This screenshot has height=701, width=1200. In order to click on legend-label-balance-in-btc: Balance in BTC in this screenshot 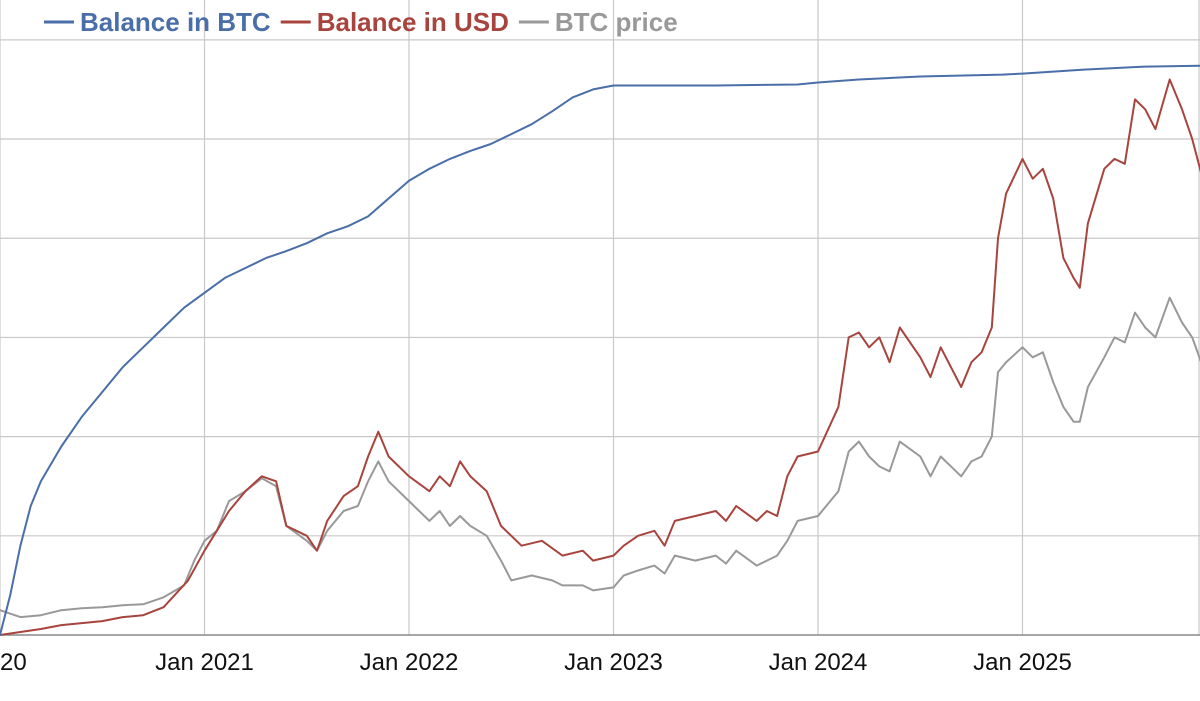, I will do `click(175, 22)`.